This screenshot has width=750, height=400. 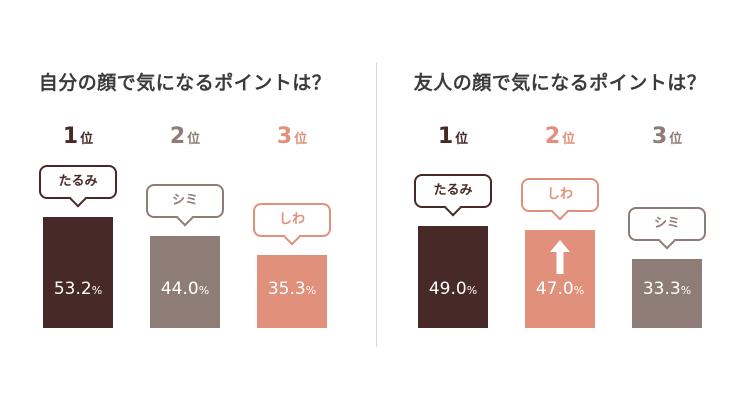 I want to click on bar-value-label: 35.3%, so click(x=292, y=289).